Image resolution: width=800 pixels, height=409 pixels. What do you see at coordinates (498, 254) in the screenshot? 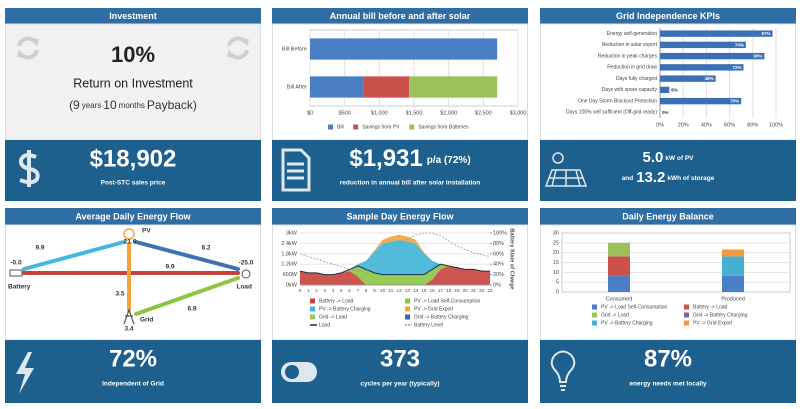
I see `y2-tick-label: 60%` at bounding box center [498, 254].